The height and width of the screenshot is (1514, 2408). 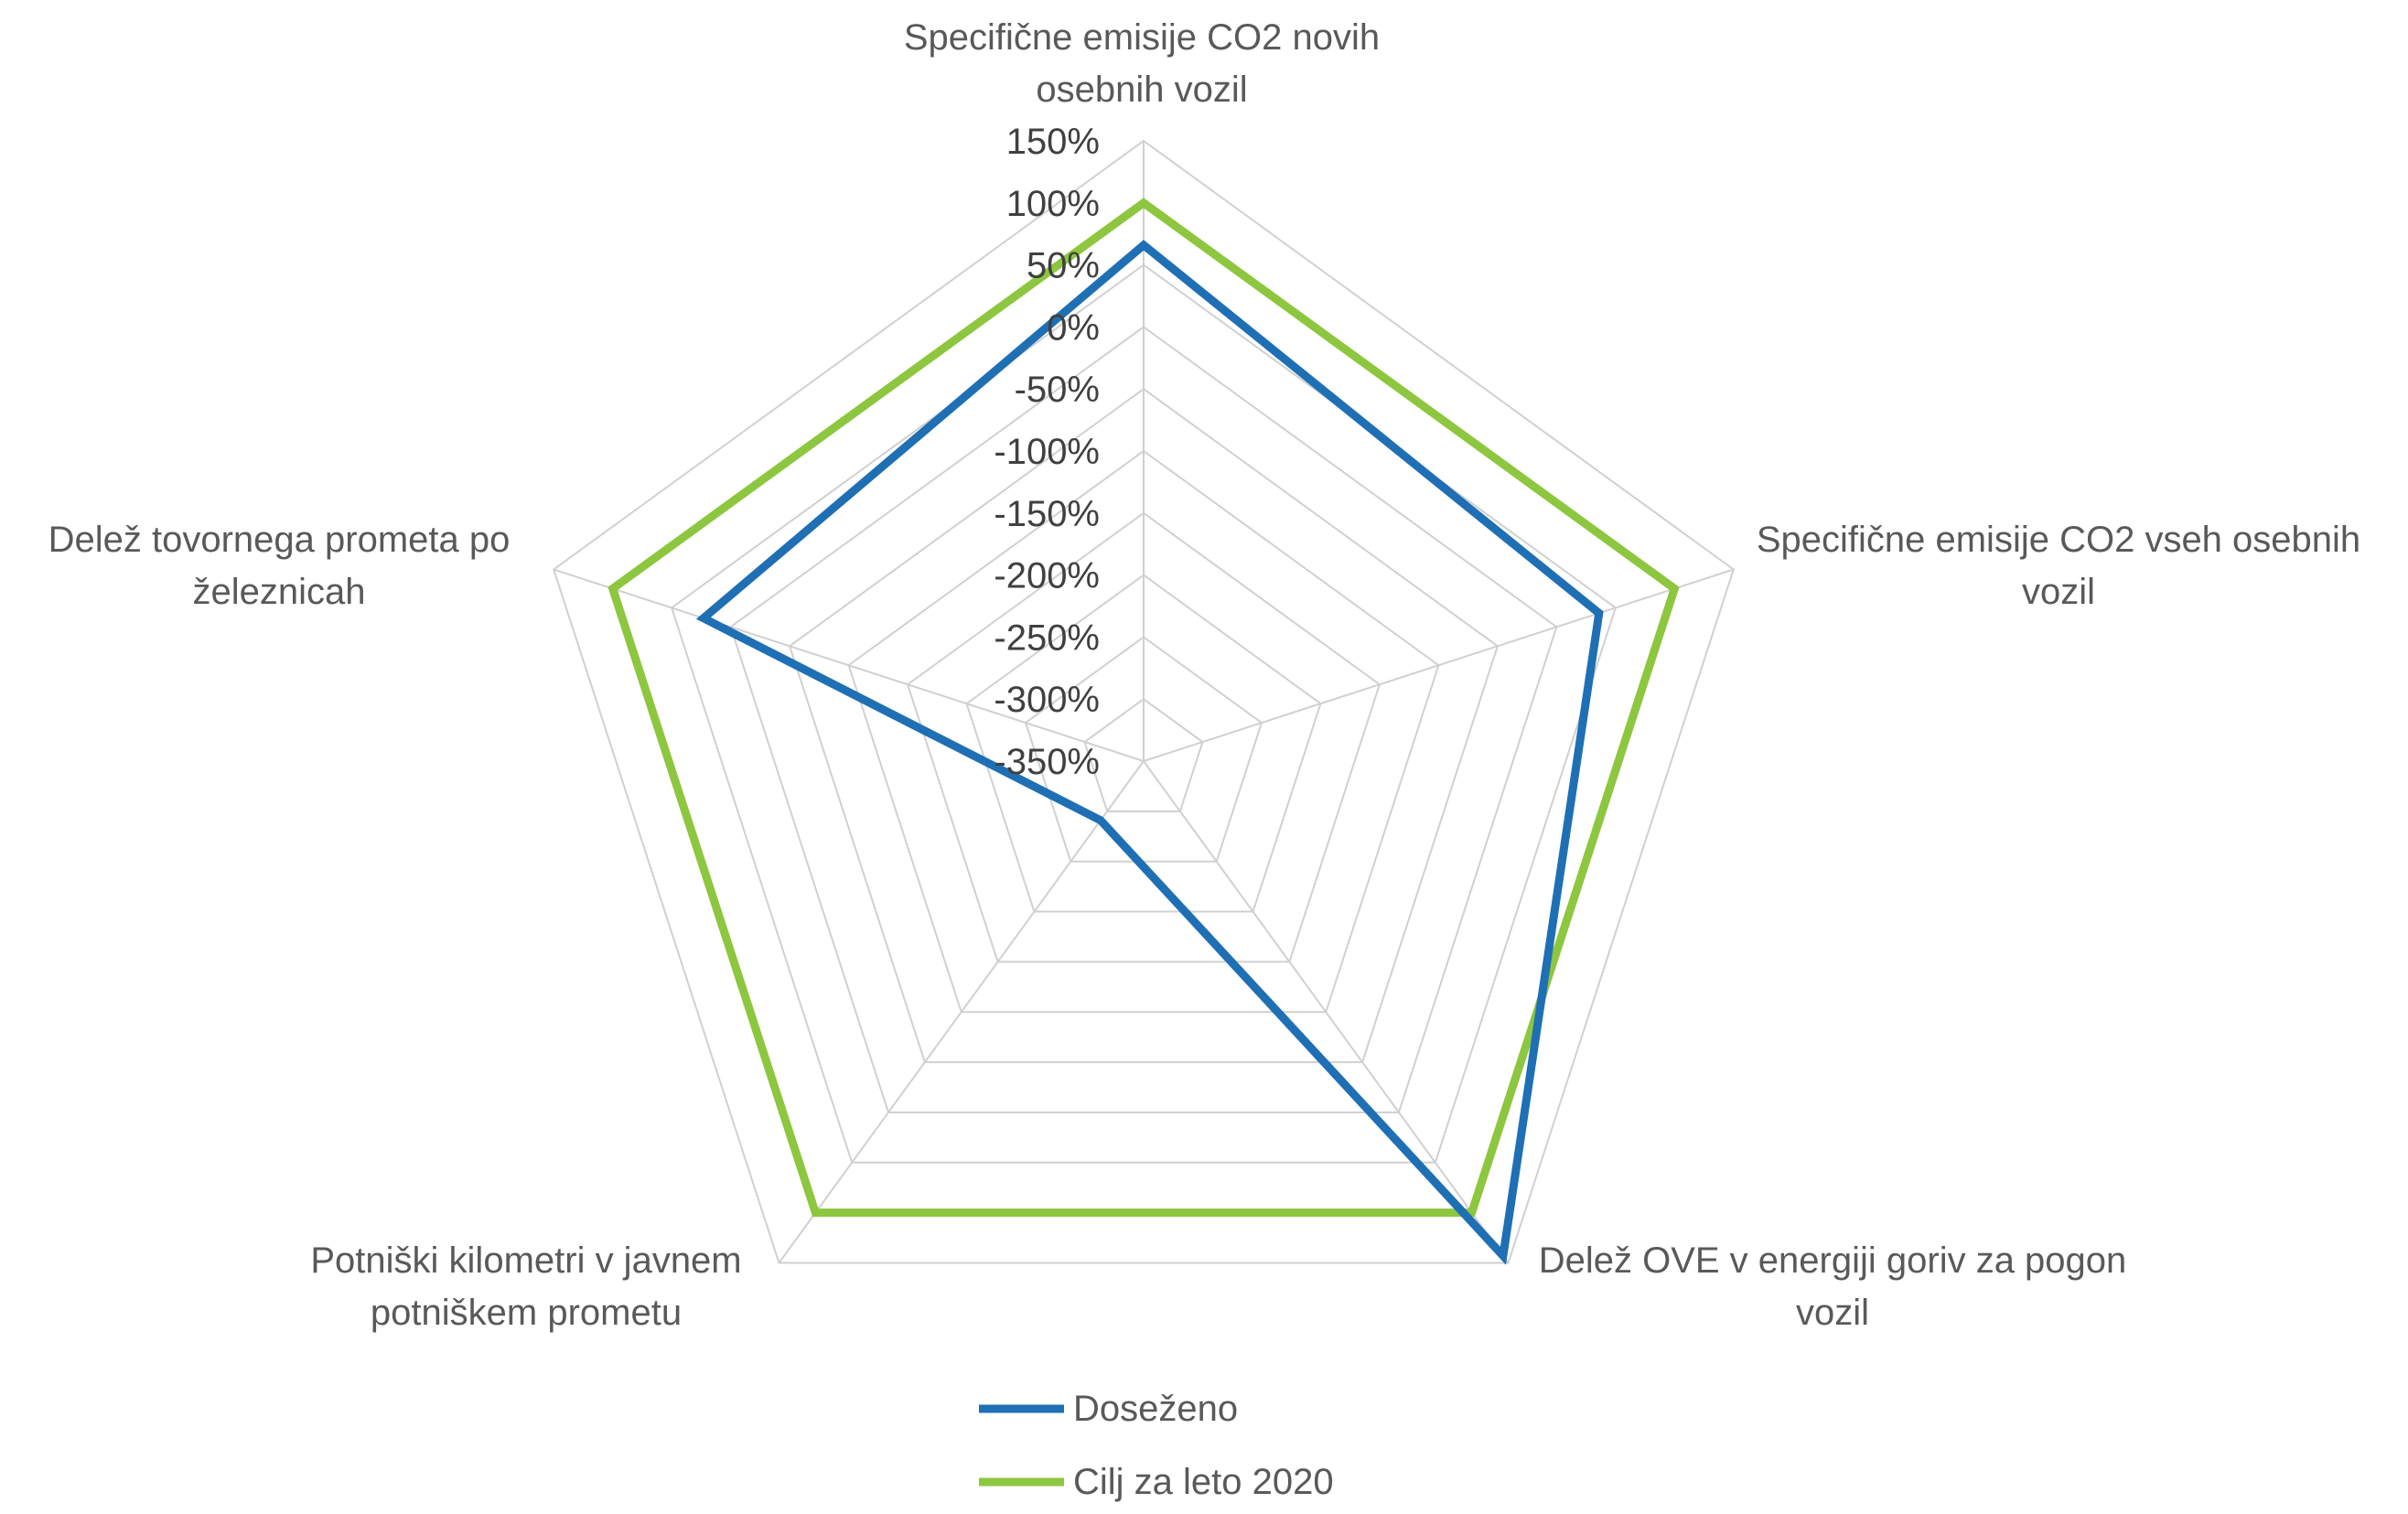 What do you see at coordinates (1047, 637) in the screenshot?
I see `tick-label: -250%` at bounding box center [1047, 637].